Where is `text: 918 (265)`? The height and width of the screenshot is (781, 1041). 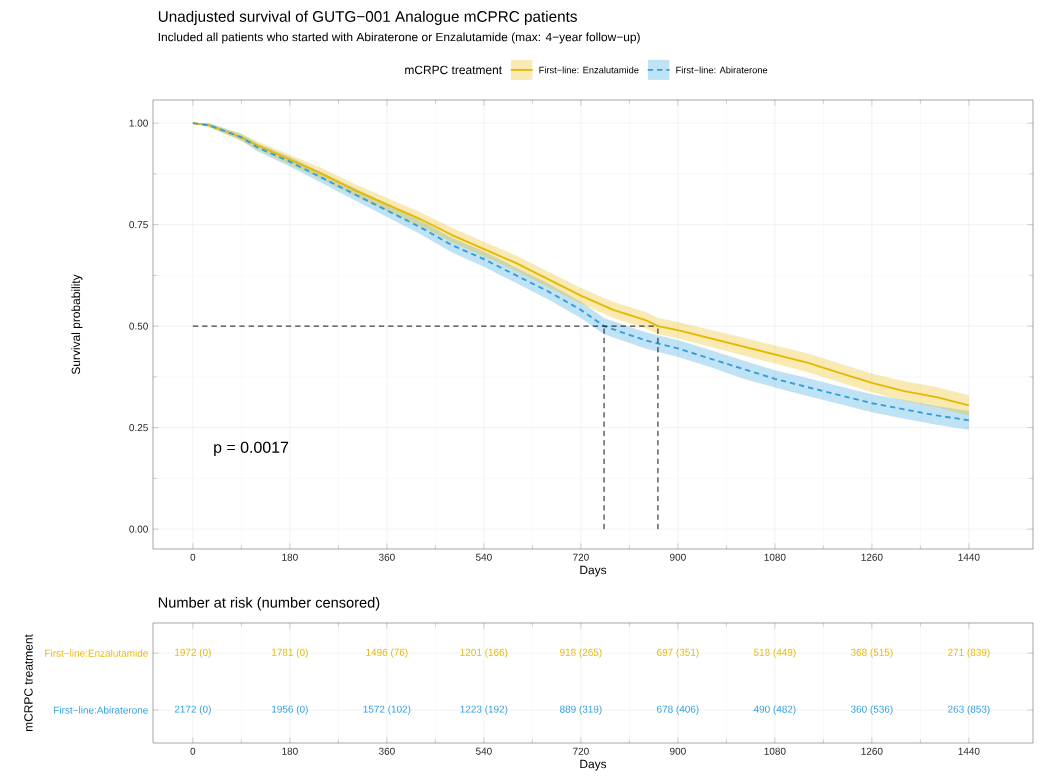
text: 918 (265) is located at coordinates (581, 653).